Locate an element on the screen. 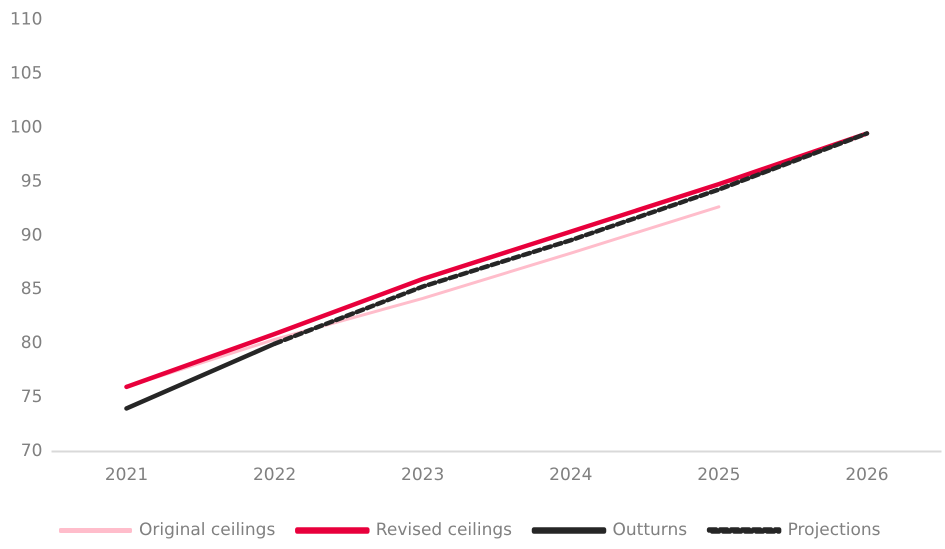 The height and width of the screenshot is (549, 945). legend-label: Projections is located at coordinates (834, 530).